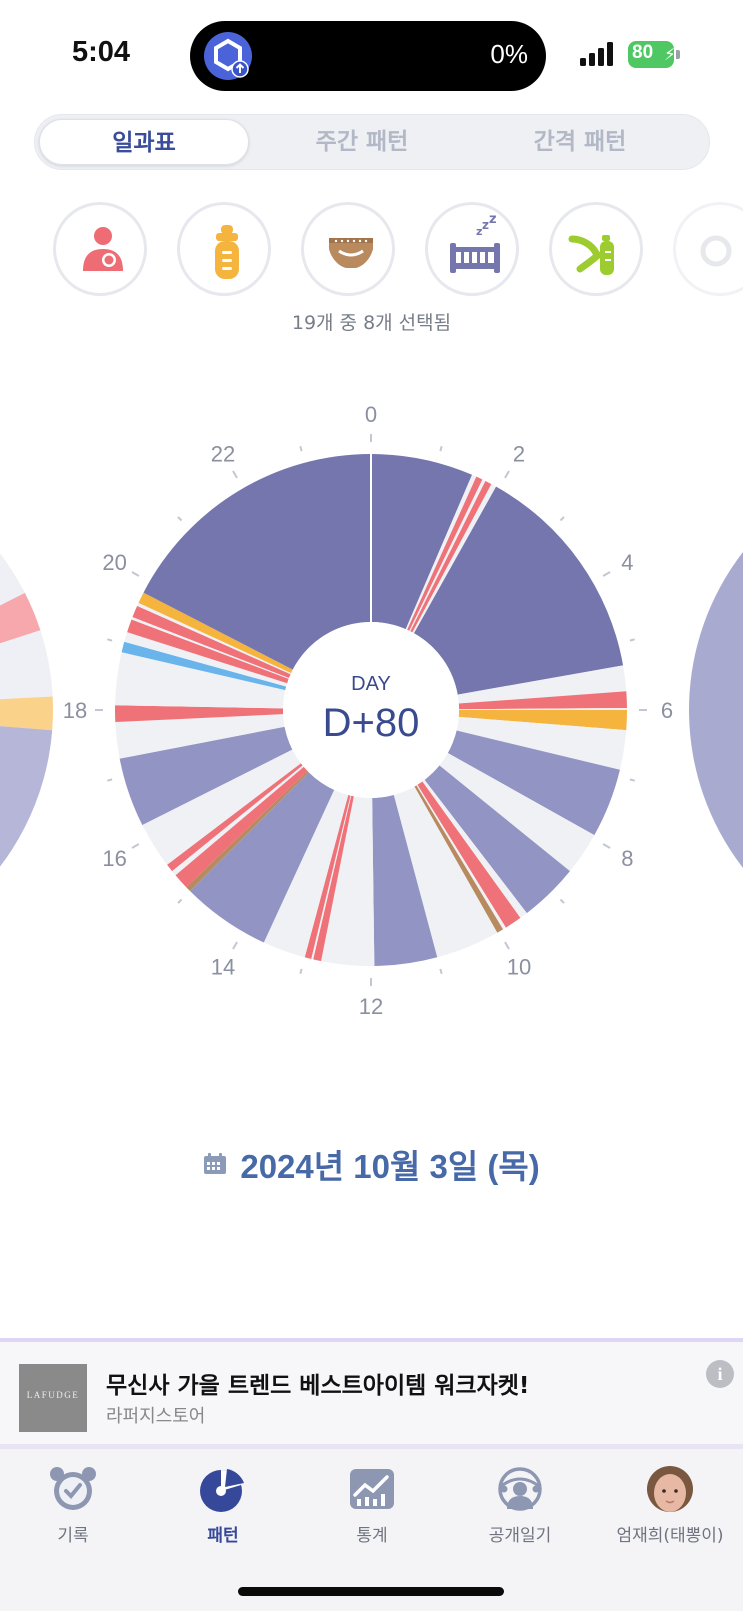  Describe the element at coordinates (472, 249) in the screenshot. I see `category-sleep: z z z` at that location.